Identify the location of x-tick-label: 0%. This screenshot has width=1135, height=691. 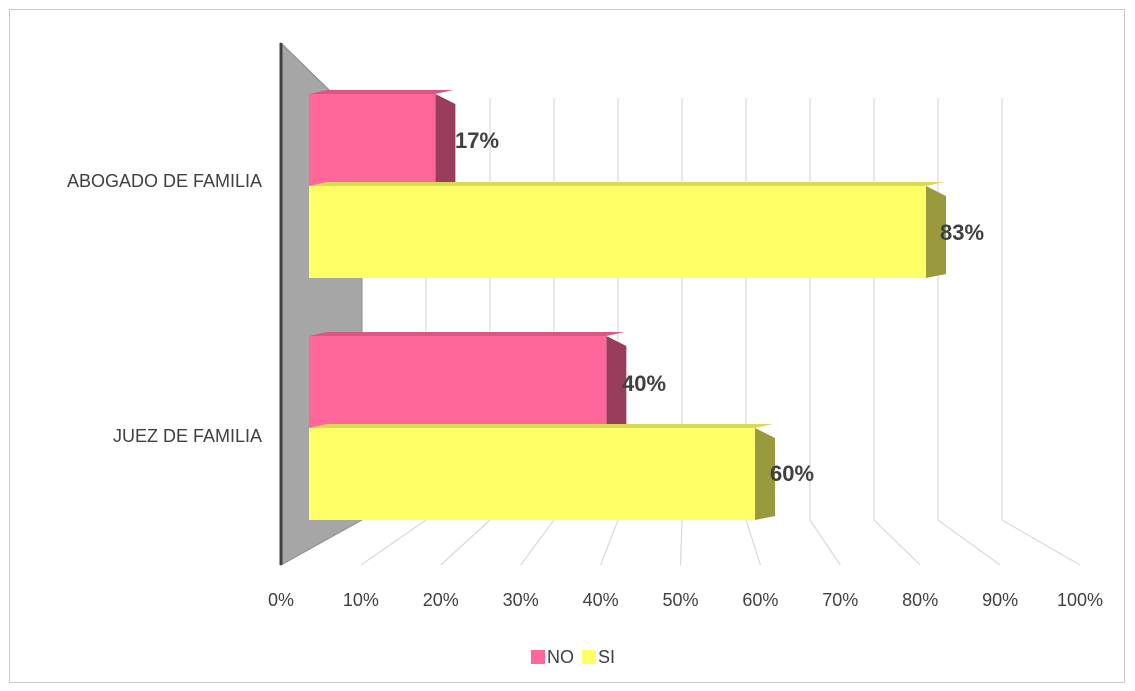
(281, 600).